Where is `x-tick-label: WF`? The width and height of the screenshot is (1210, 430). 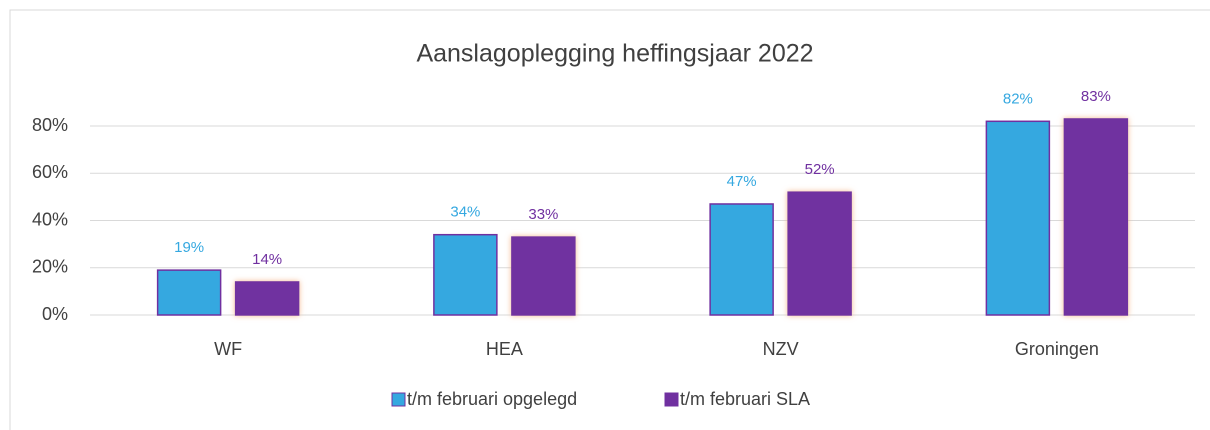
x-tick-label: WF is located at coordinates (228, 349).